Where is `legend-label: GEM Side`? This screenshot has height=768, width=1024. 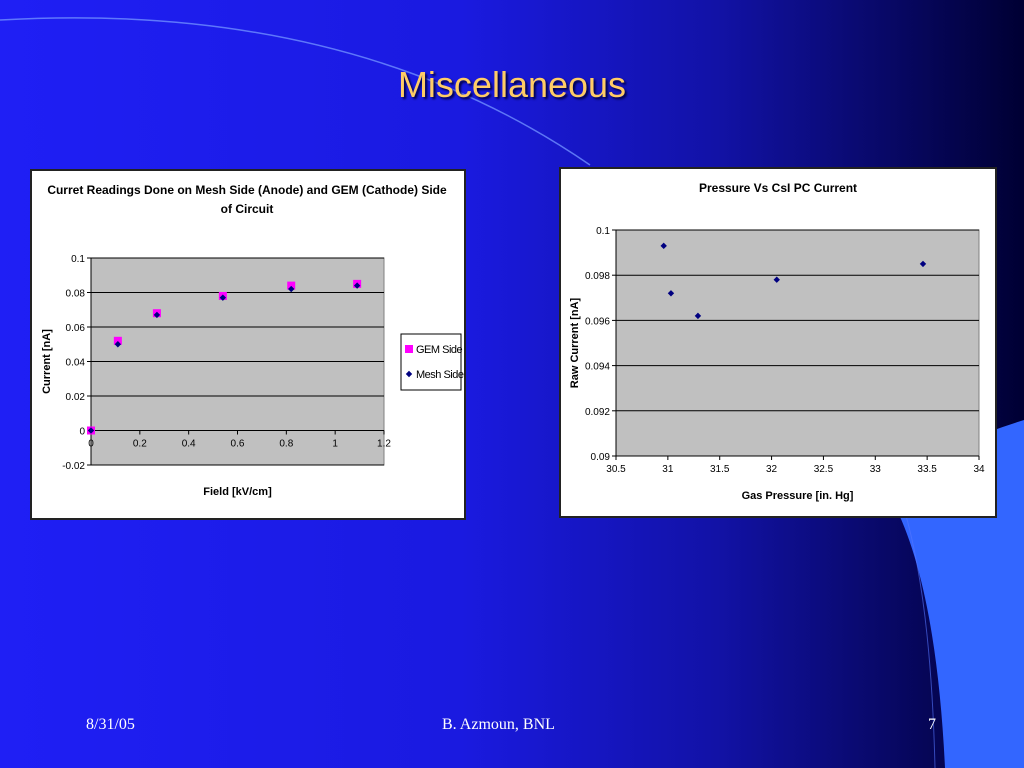
legend-label: GEM Side is located at coordinates (439, 350).